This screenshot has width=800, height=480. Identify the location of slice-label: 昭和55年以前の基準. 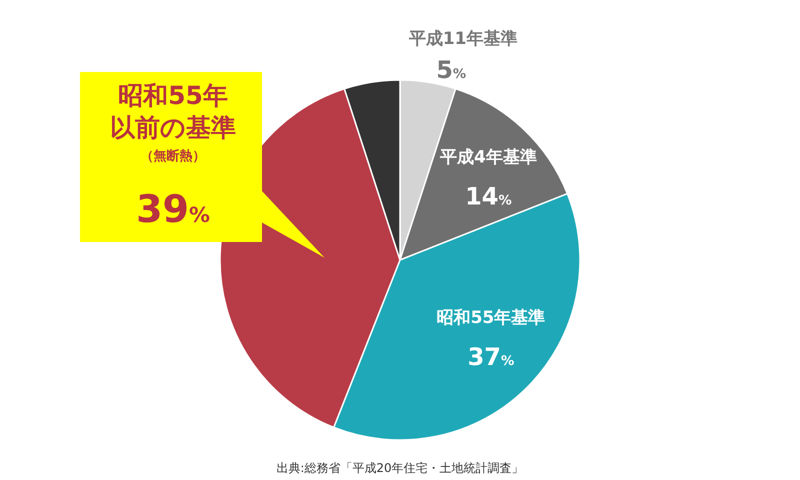
(173, 111).